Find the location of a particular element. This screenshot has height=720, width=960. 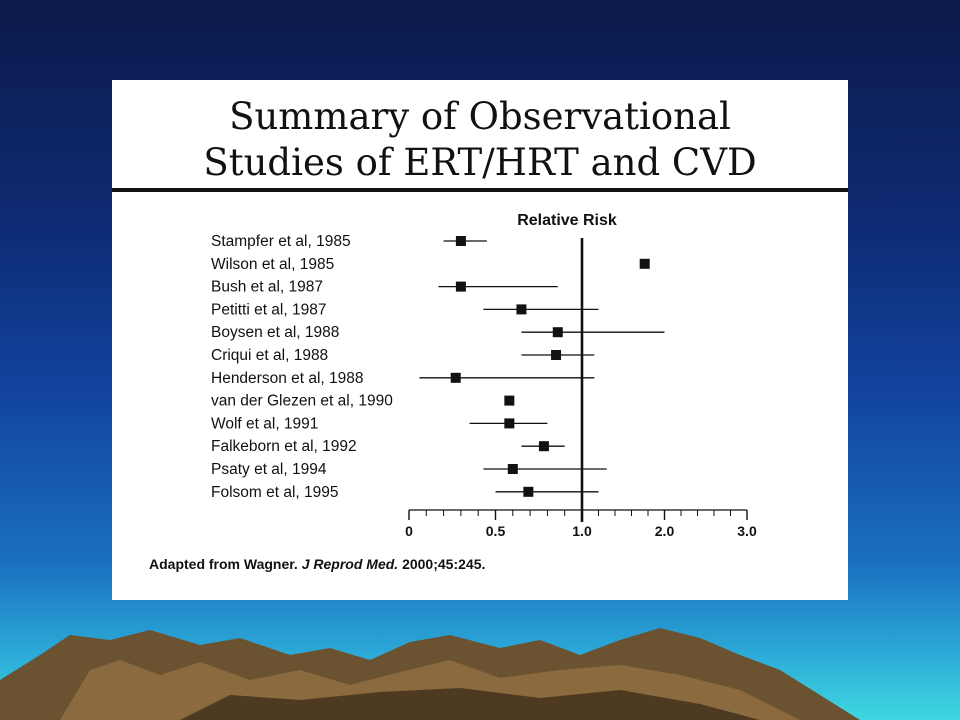

study-label: Bush et al, 1987 is located at coordinates (267, 287).